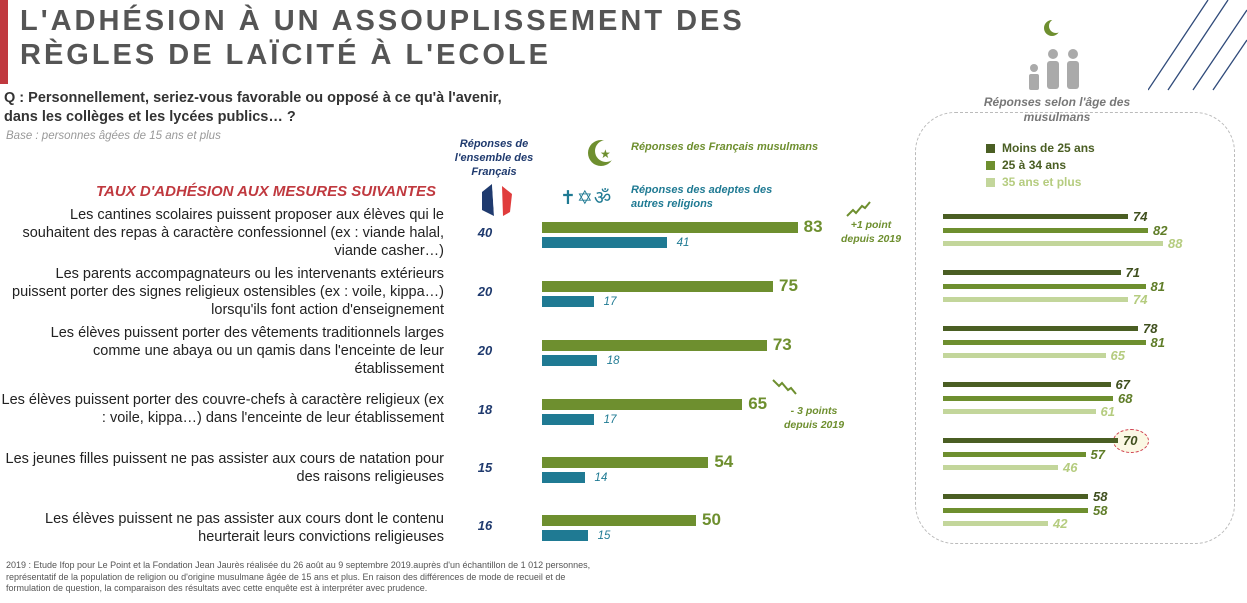 Image resolution: width=1247 pixels, height=603 pixels. What do you see at coordinates (604, 536) in the screenshot?
I see `value-others: 15` at bounding box center [604, 536].